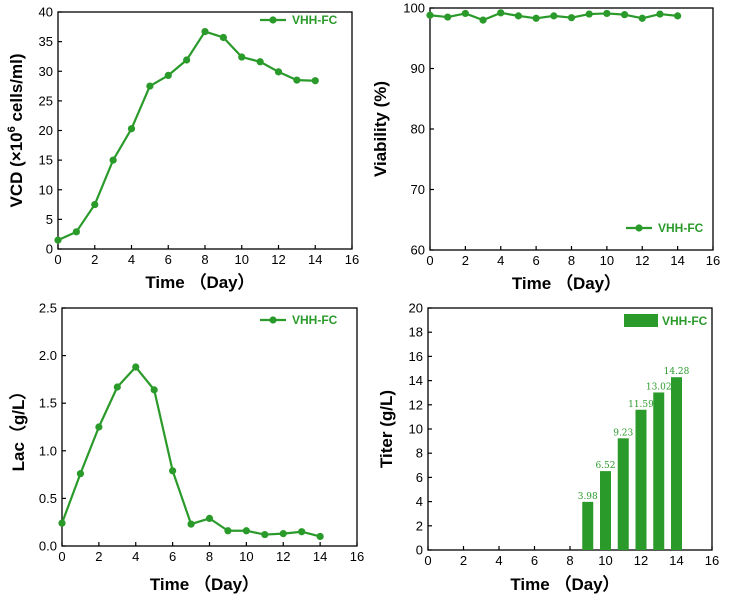 This screenshot has height=598, width=742. I want to click on y-tick-label: 2.0, so click(48, 355).